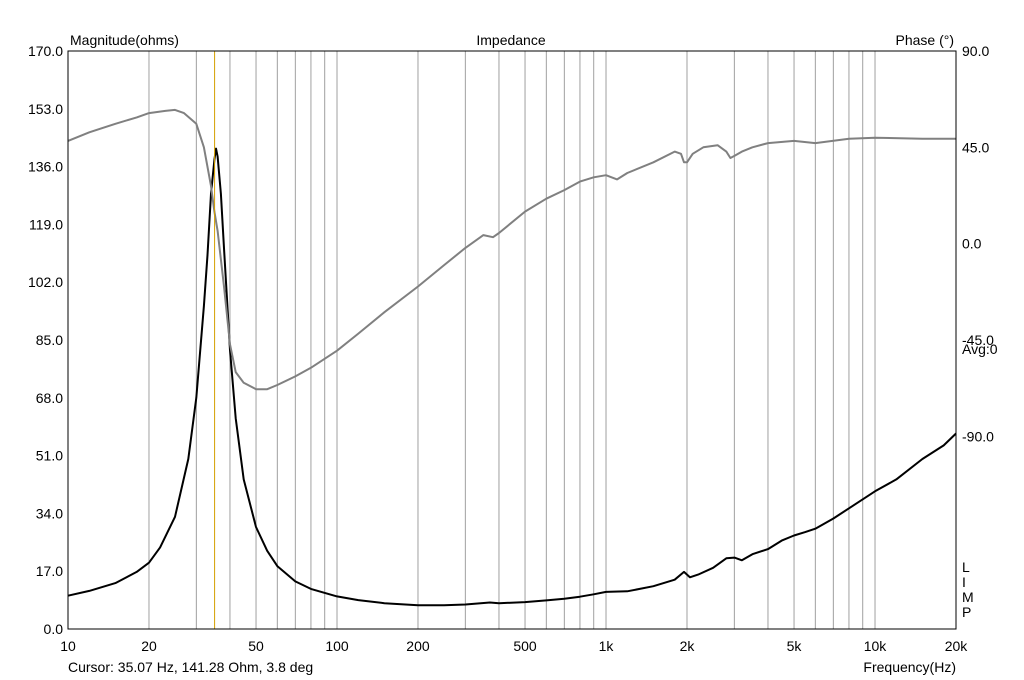  Describe the element at coordinates (49, 456) in the screenshot. I see `left-tick-label: 51.0` at that location.